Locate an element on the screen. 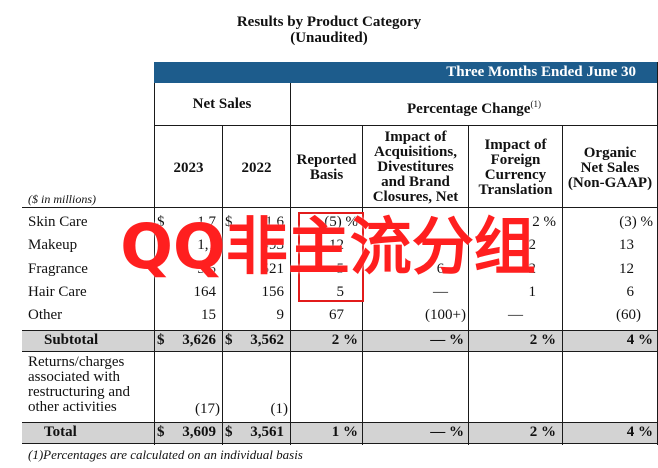 Image resolution: width=658 pixels, height=468 pixels. value-reported: 1 % is located at coordinates (344, 432).